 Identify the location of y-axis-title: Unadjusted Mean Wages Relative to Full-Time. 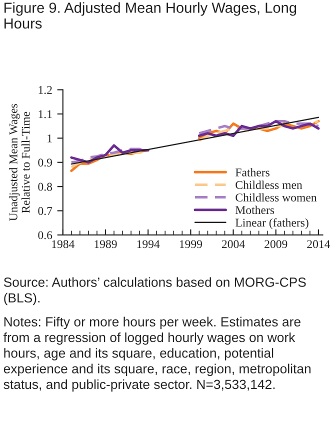
(19, 162).